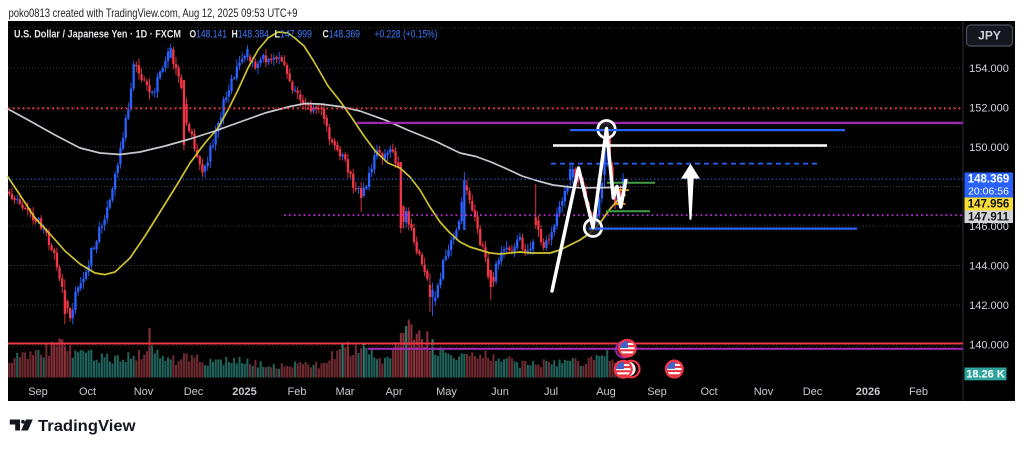 This screenshot has width=1024, height=450. I want to click on svg-text: Aug, so click(606, 392).